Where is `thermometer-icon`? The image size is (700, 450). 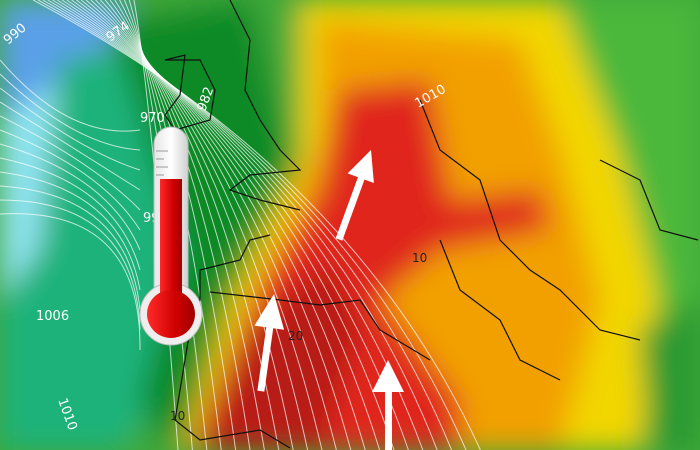
thermometer-icon is located at coordinates (171, 236).